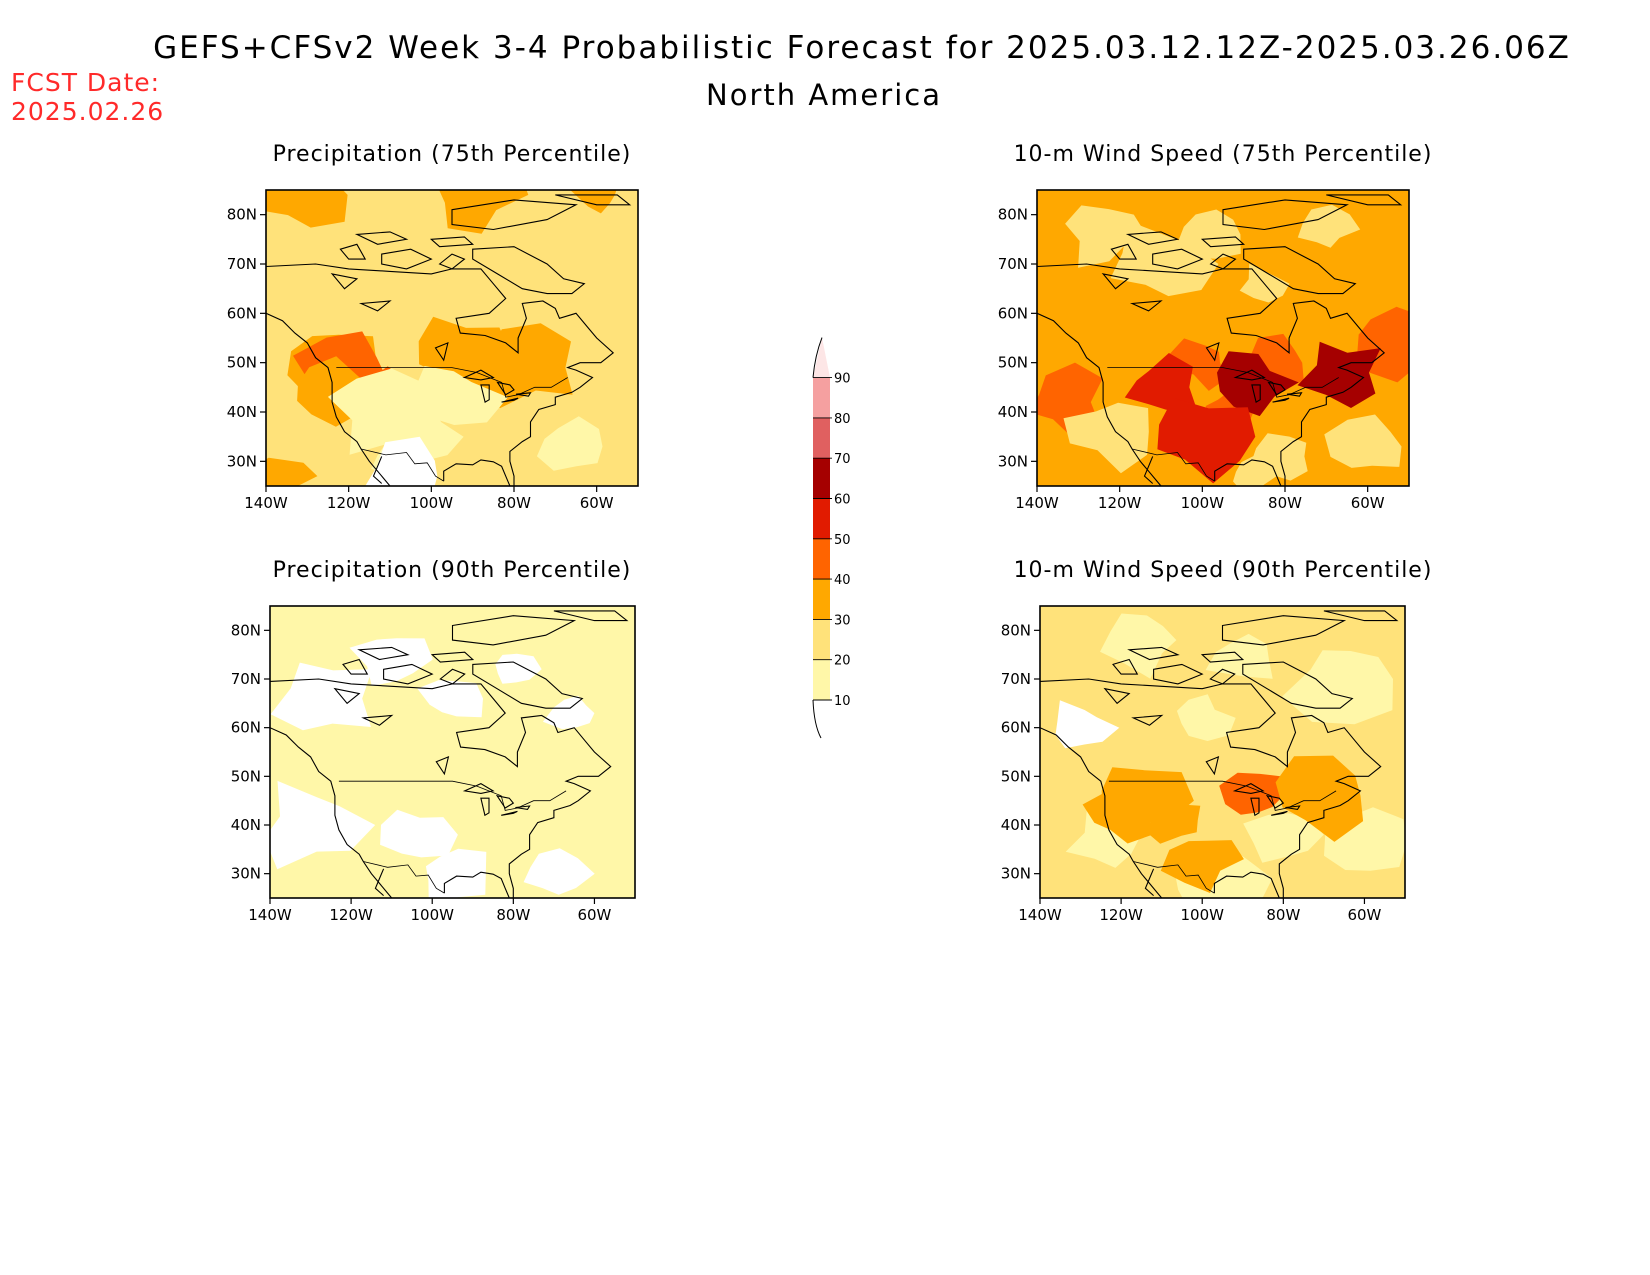 This screenshot has height=1275, width=1650. Describe the element at coordinates (1013, 313) in the screenshot. I see `lat-tick-label: 60N` at that location.